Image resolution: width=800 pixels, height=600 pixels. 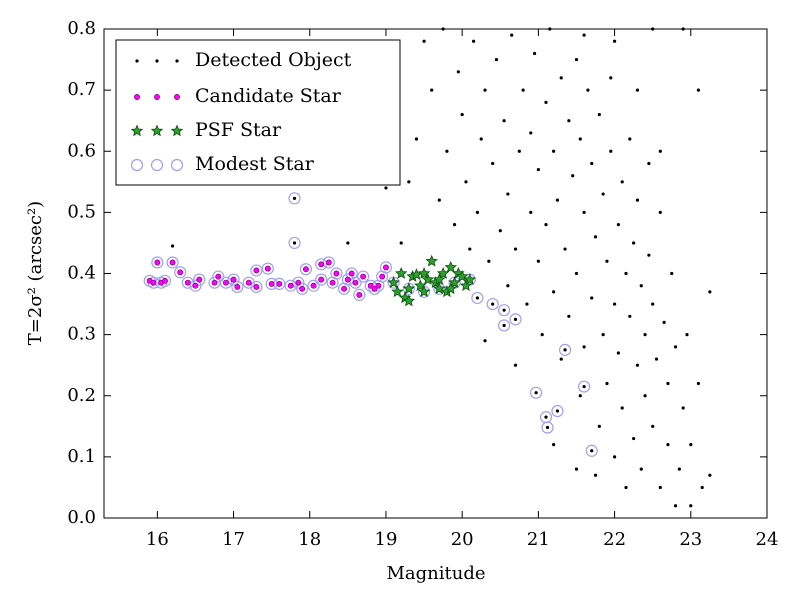 What do you see at coordinates (81, 395) in the screenshot?
I see `y-tick-label: 0.2` at bounding box center [81, 395].